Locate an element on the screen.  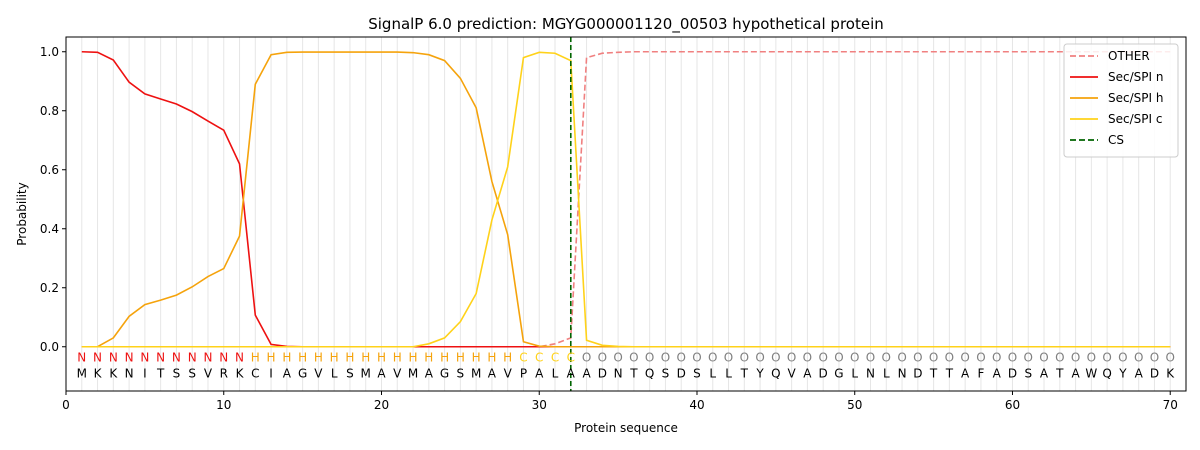
legend: OTHER Sec/SPI n Sec/SPI h Sec/SPI c CS is located at coordinates (1121, 100).